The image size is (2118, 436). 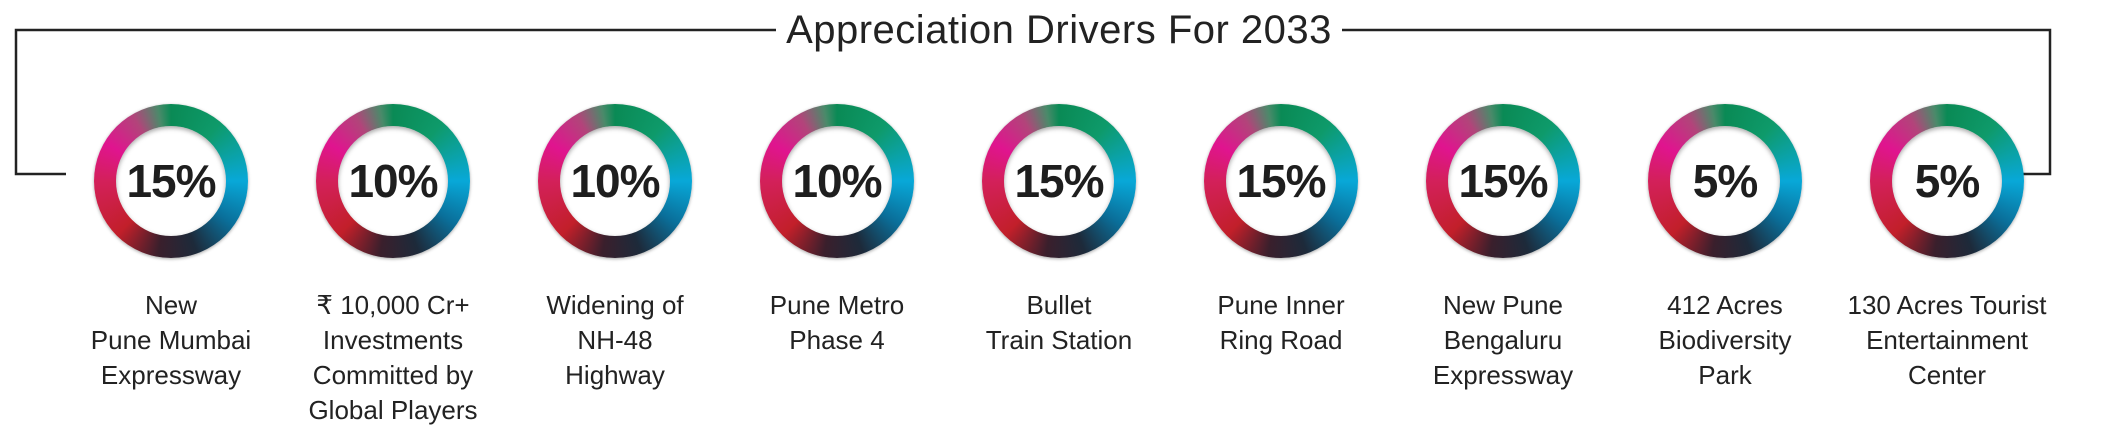 I want to click on driver-label: Widening of NH-48 Highway, so click(x=615, y=340).